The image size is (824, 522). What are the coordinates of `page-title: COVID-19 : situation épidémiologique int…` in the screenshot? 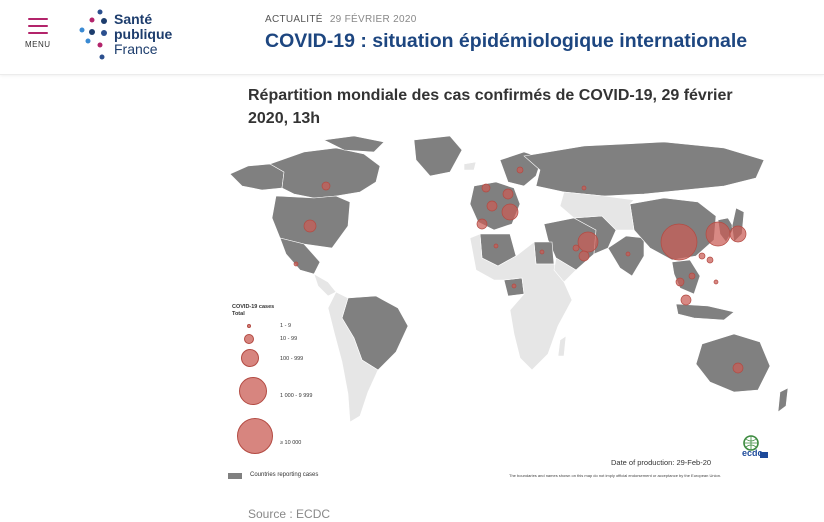 It's located at (506, 41).